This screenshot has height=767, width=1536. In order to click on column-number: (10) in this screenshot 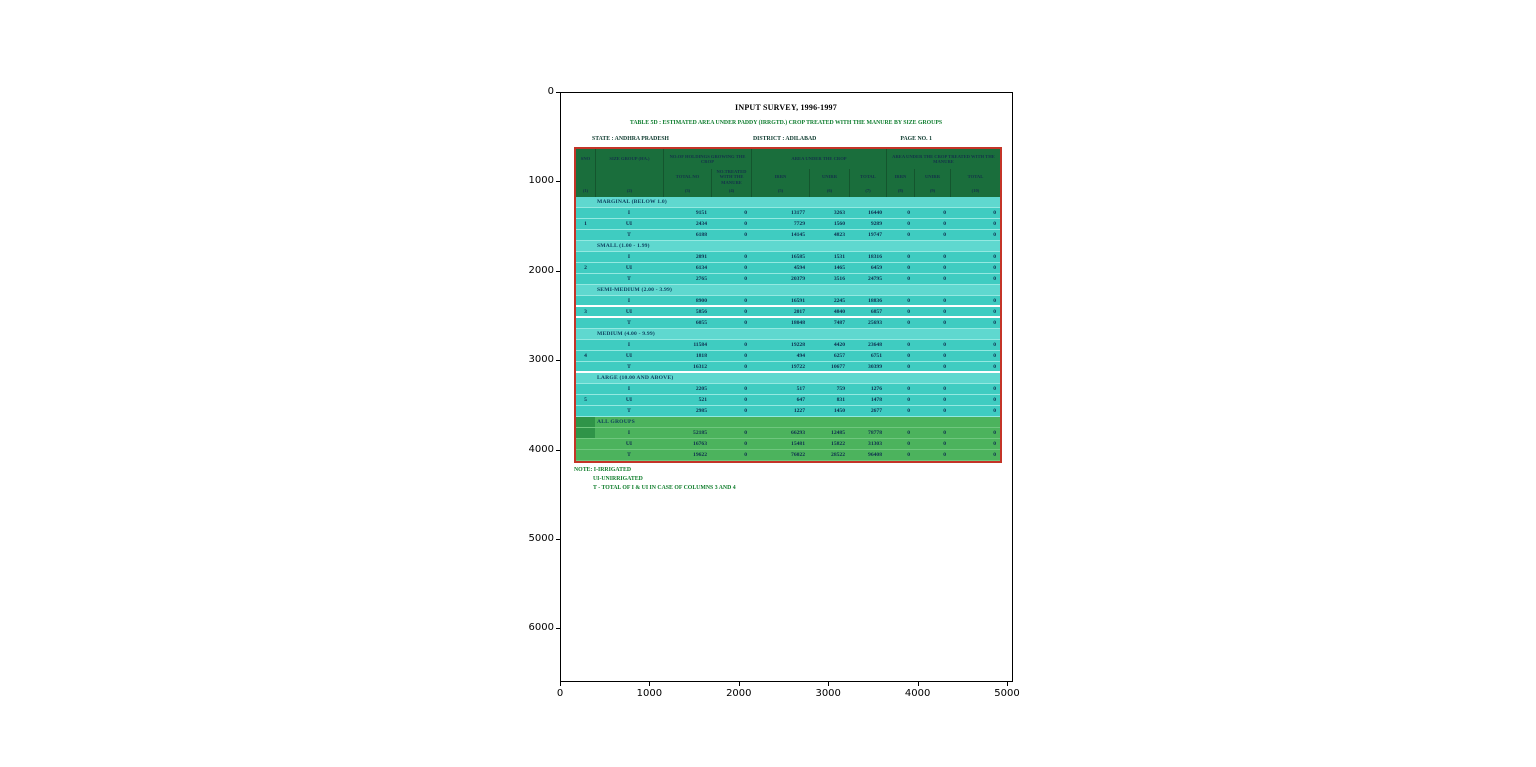, I will do `click(975, 191)`.